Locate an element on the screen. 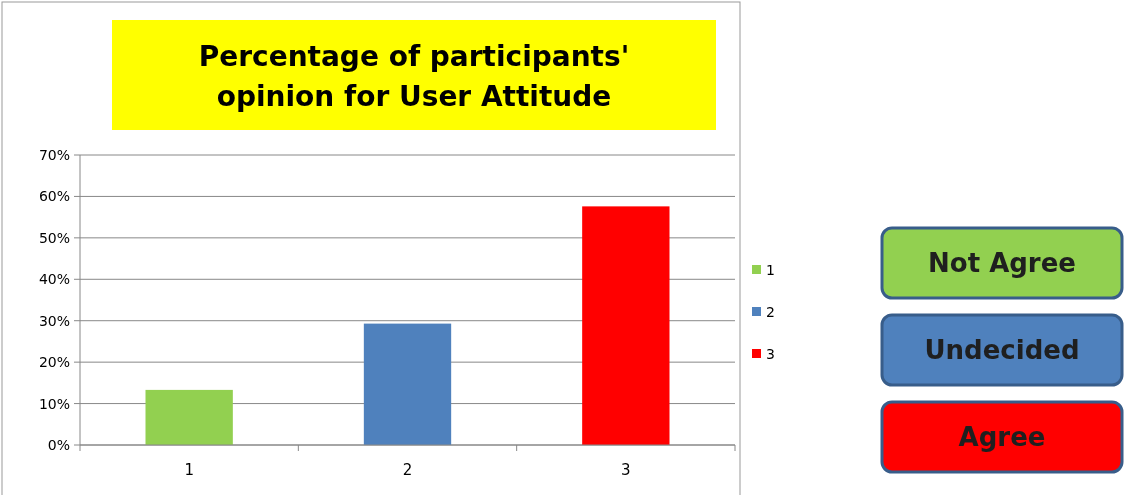 The height and width of the screenshot is (495, 1130). y-tick-label: 40% is located at coordinates (54, 279).